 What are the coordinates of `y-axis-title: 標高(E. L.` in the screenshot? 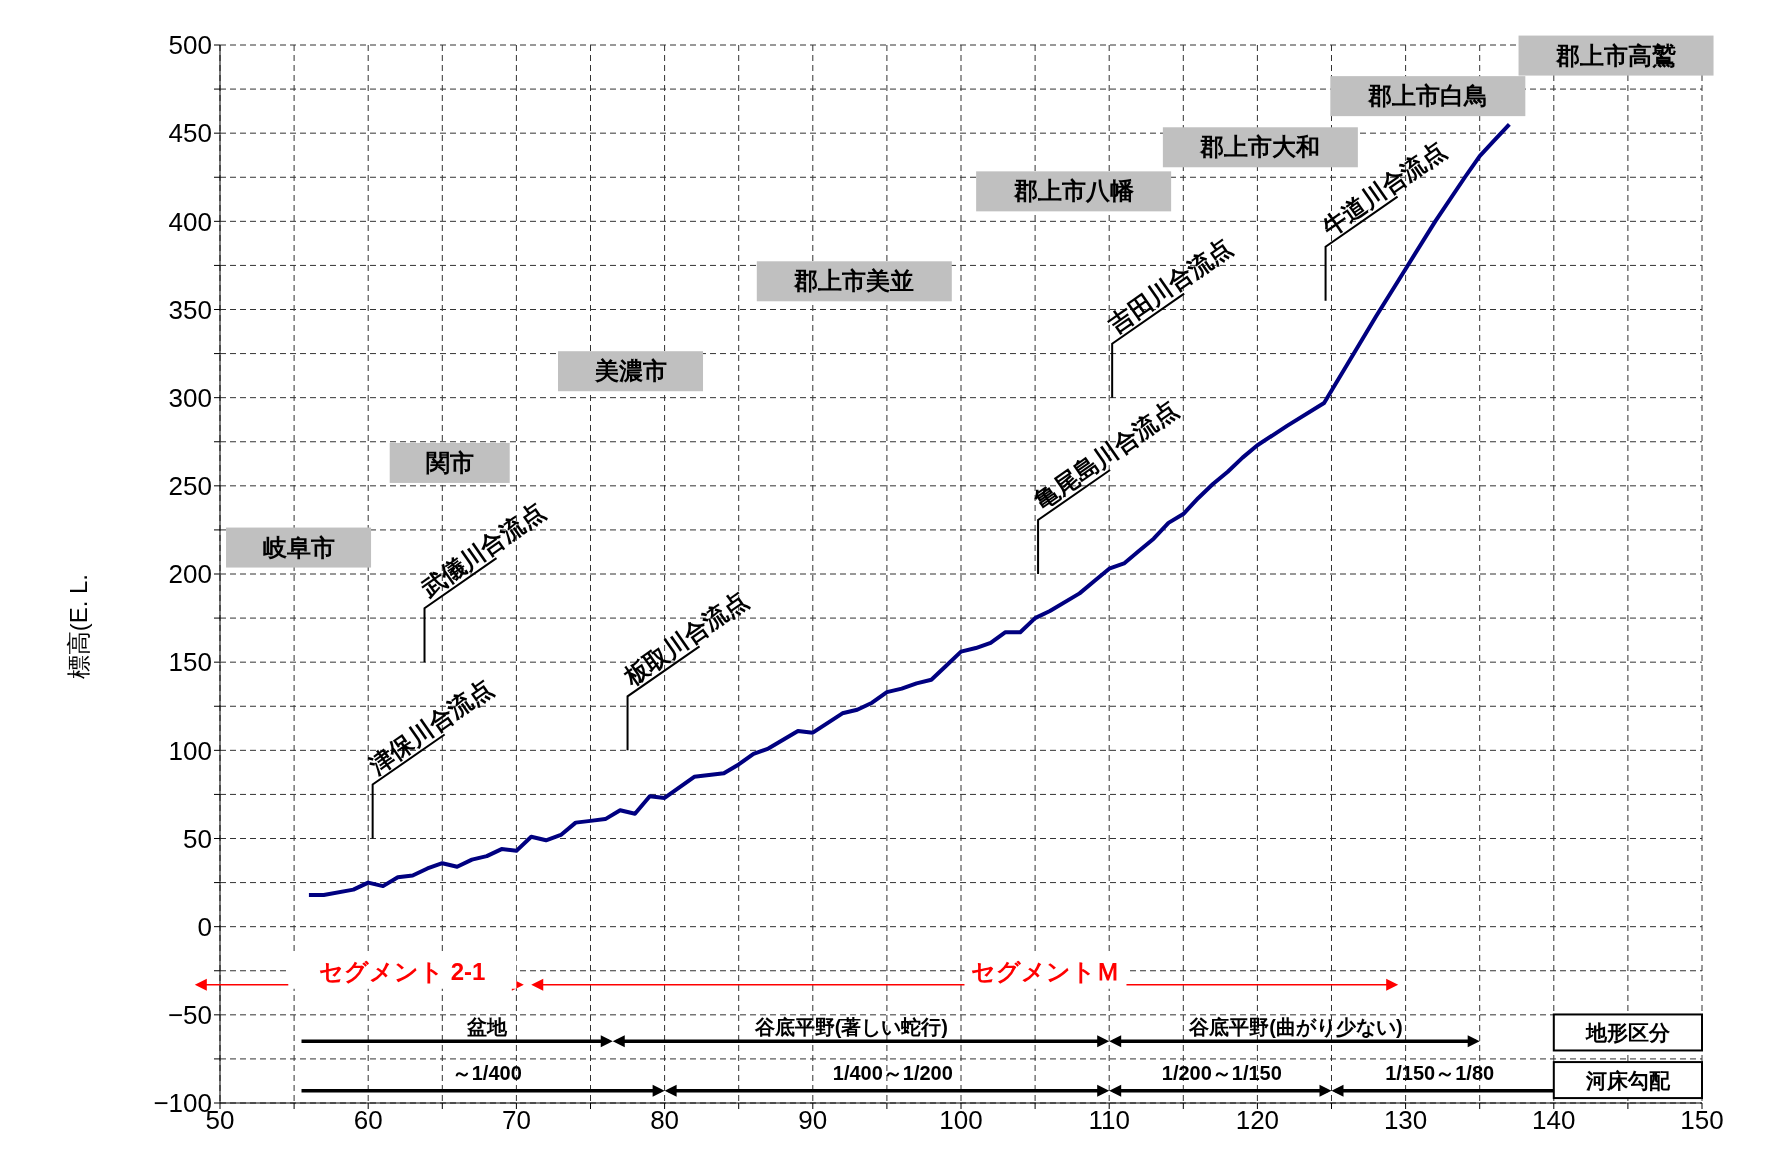 It's located at (78, 627).